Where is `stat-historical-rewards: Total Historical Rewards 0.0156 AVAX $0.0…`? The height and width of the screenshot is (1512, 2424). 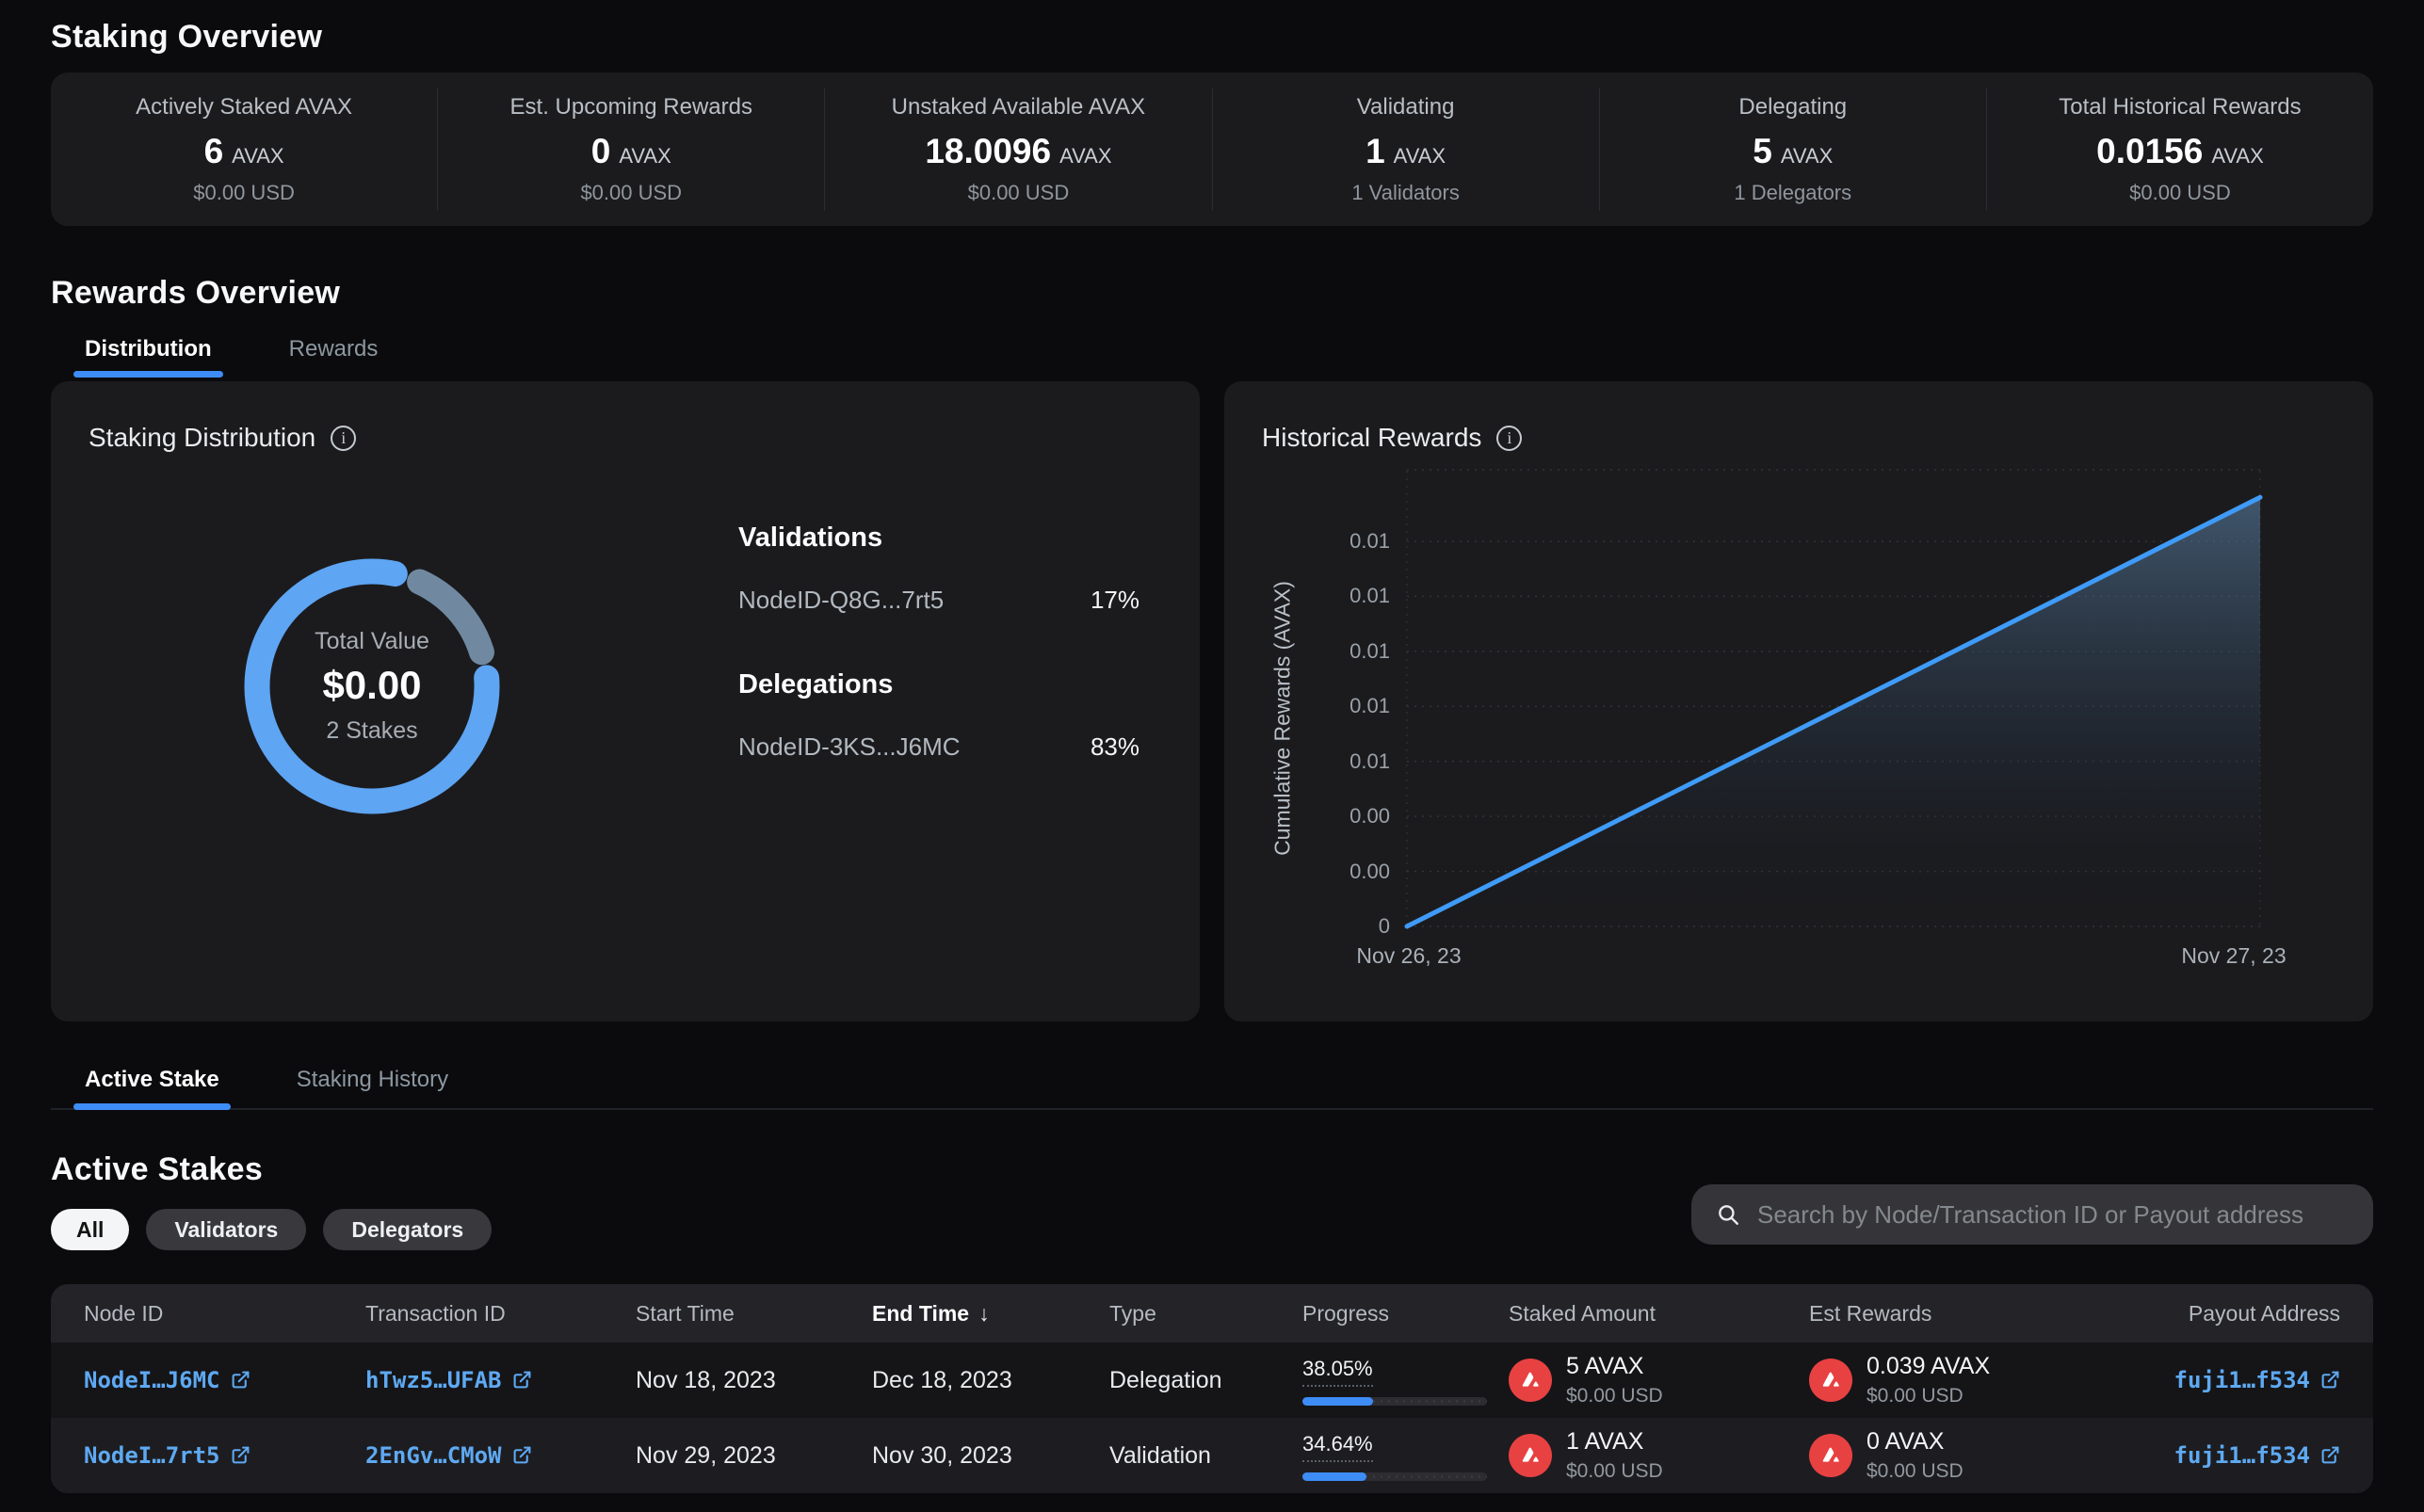 stat-historical-rewards: Total Historical Rewards 0.0156 AVAX $0.0… is located at coordinates (2179, 149).